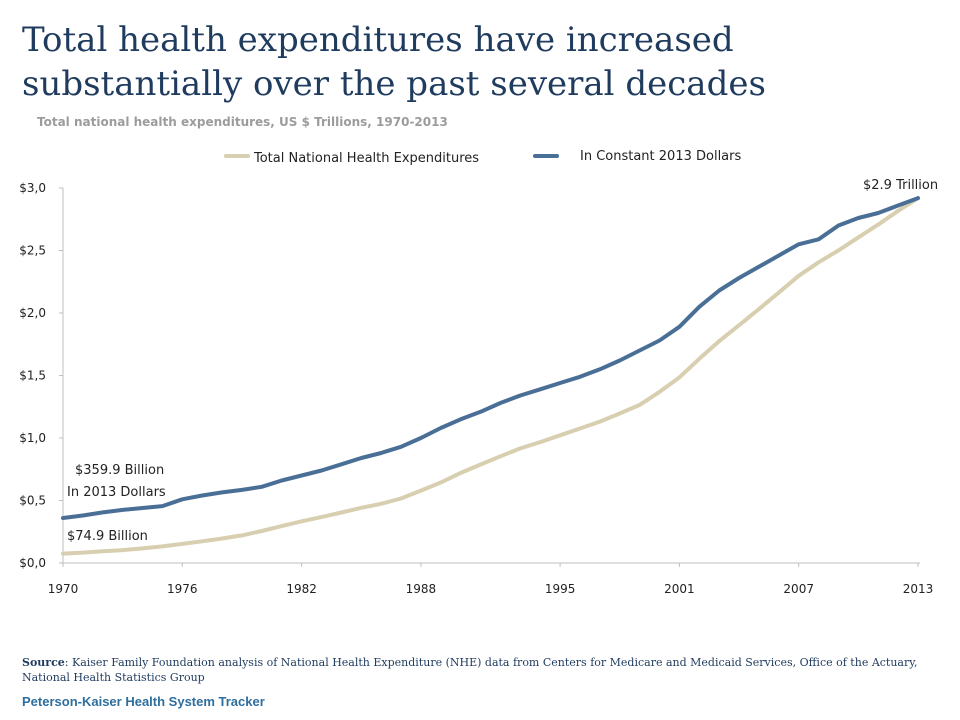 This screenshot has width=960, height=720. I want to click on x-tick-label: 1976, so click(182, 589).